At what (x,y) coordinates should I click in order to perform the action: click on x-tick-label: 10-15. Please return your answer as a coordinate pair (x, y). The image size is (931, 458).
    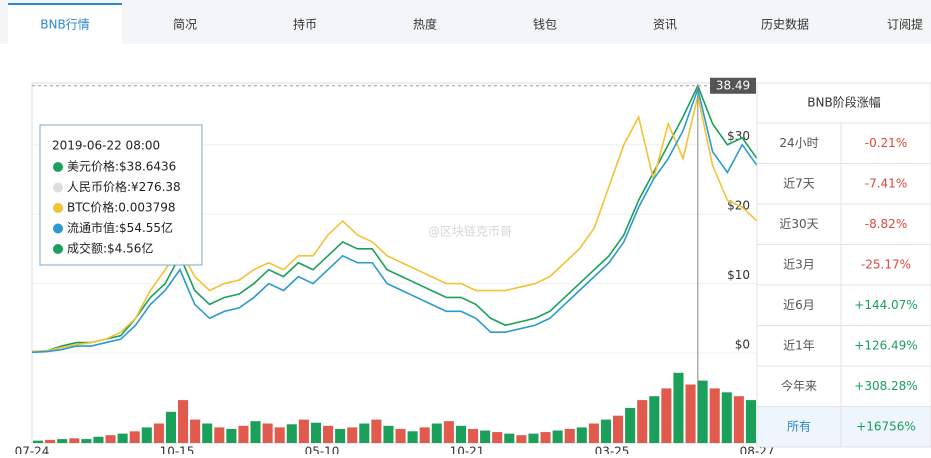
    Looking at the image, I should click on (177, 450).